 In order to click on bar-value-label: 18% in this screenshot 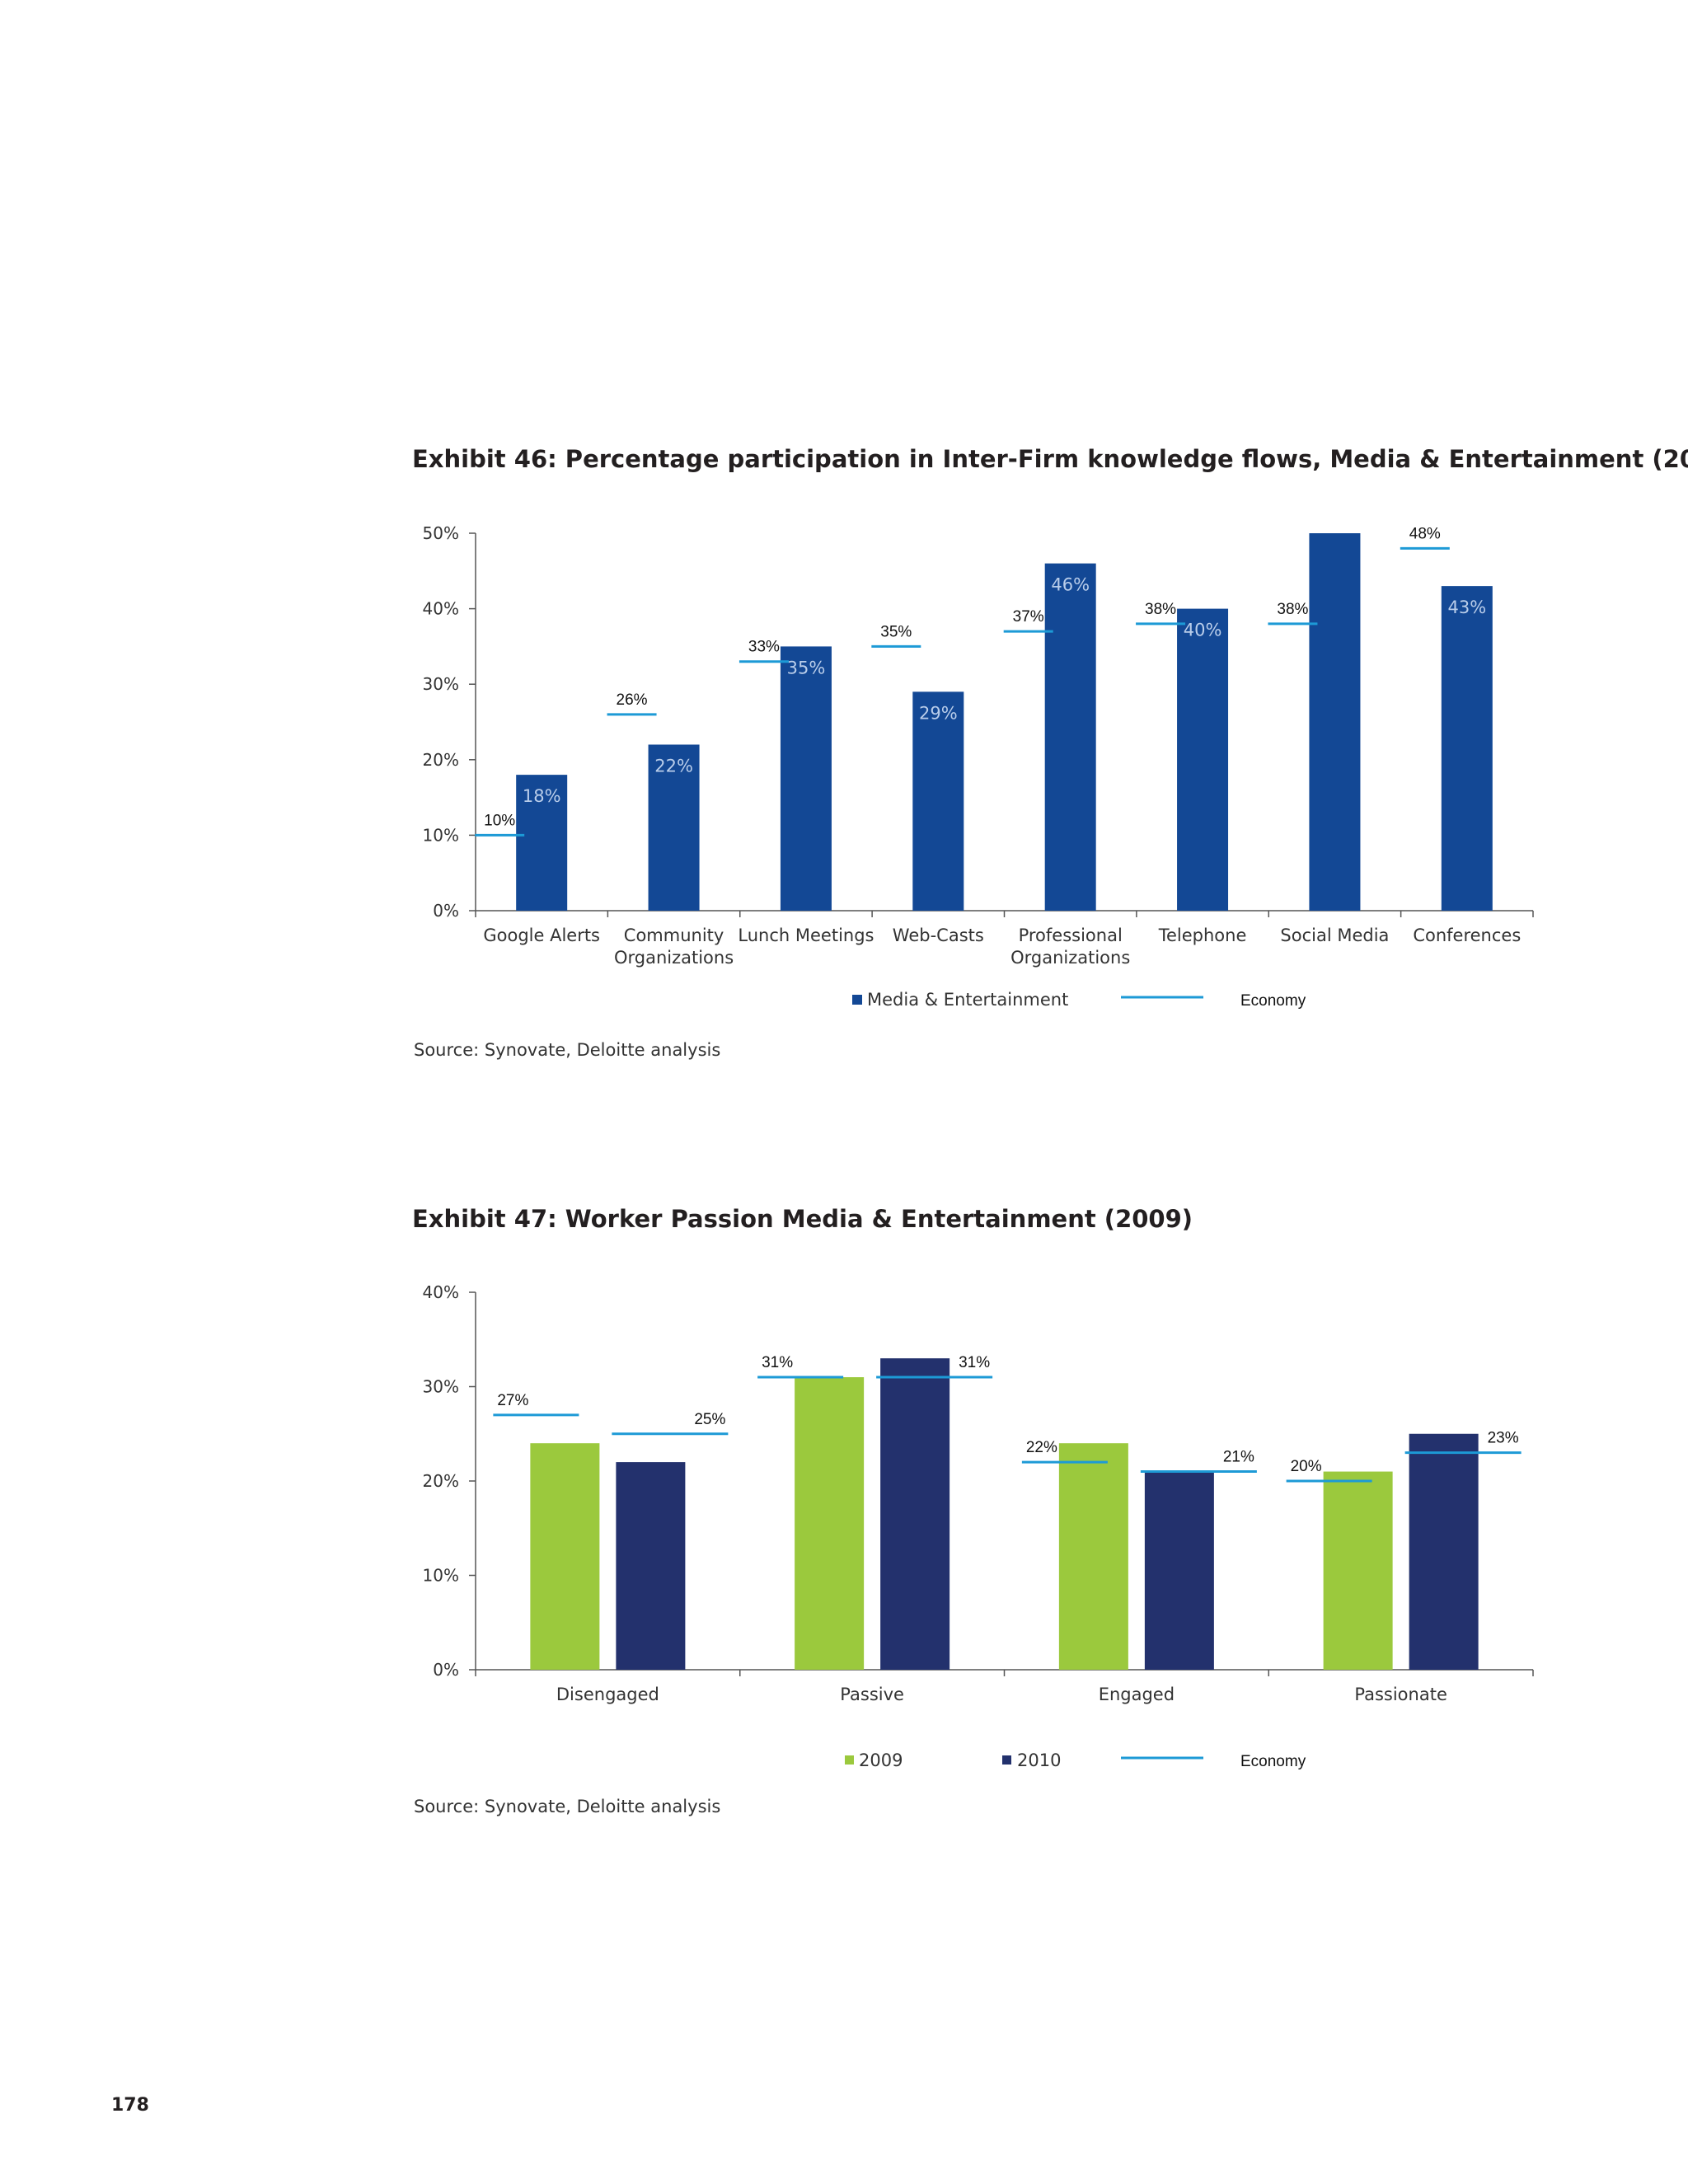, I will do `click(542, 796)`.